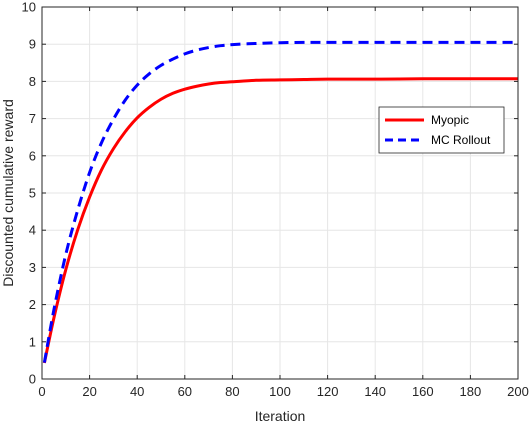 The image size is (530, 424). Describe the element at coordinates (32, 81) in the screenshot. I see `y-tick-label: 8` at that location.